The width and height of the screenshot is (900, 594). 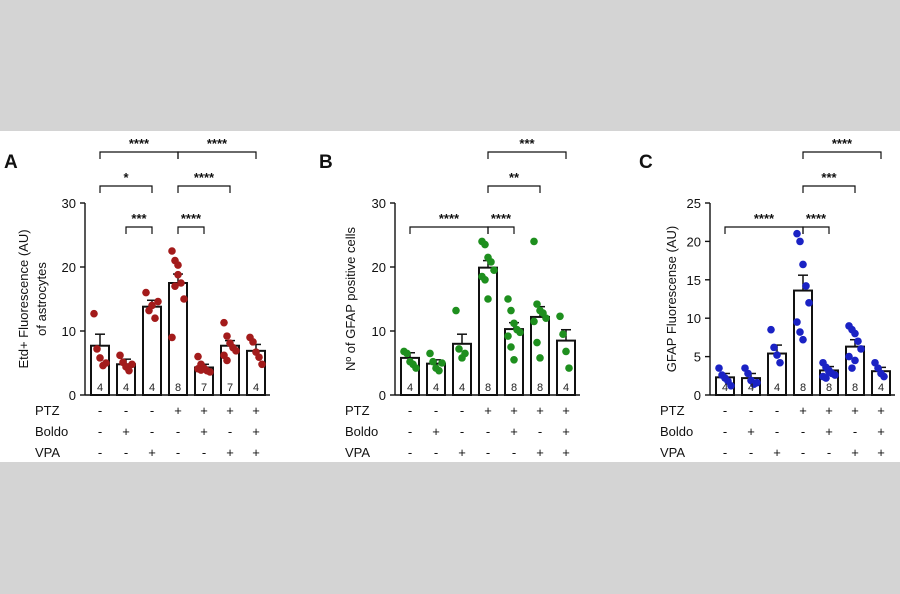 I want to click on significance-label: ***, so click(x=527, y=143).